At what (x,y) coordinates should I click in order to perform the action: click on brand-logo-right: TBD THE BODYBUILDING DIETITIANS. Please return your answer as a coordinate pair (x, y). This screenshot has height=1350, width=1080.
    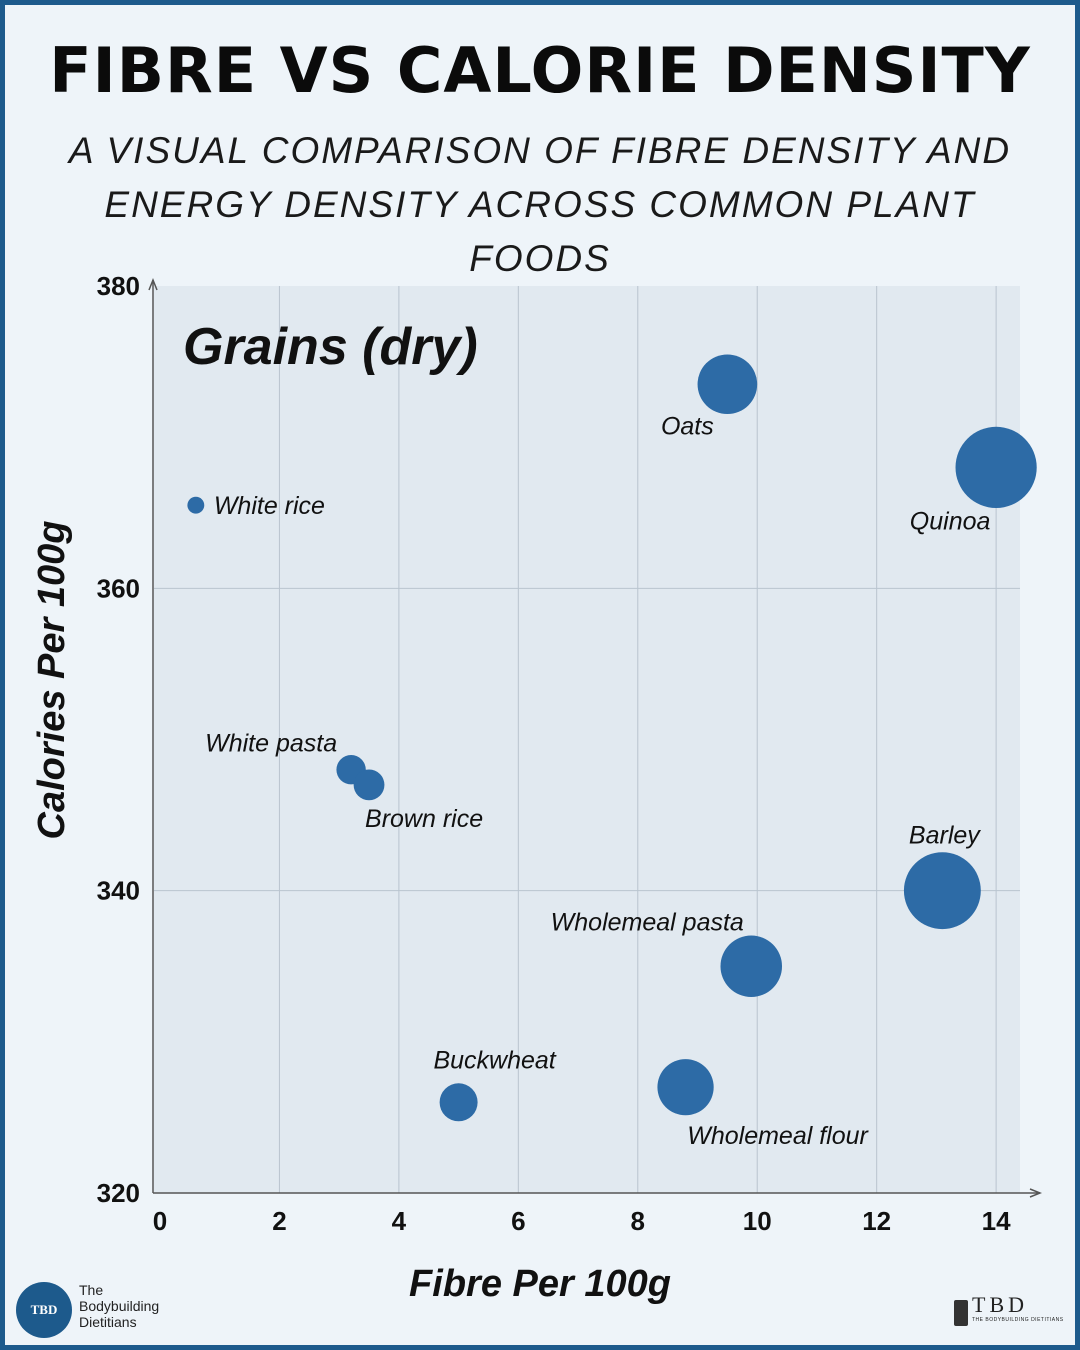
    Looking at the image, I should click on (1009, 1314).